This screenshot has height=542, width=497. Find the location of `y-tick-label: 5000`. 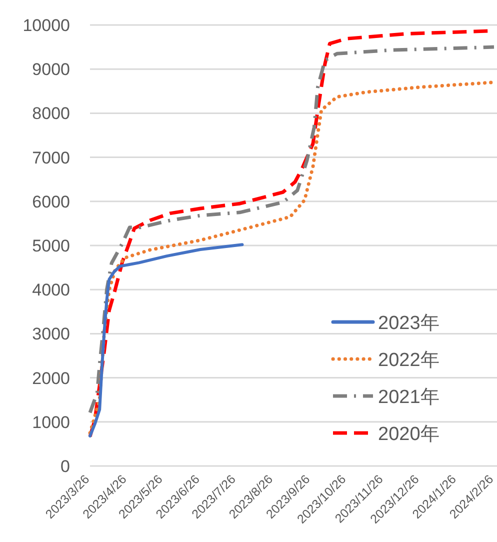

y-tick-label: 5000 is located at coordinates (51, 246).